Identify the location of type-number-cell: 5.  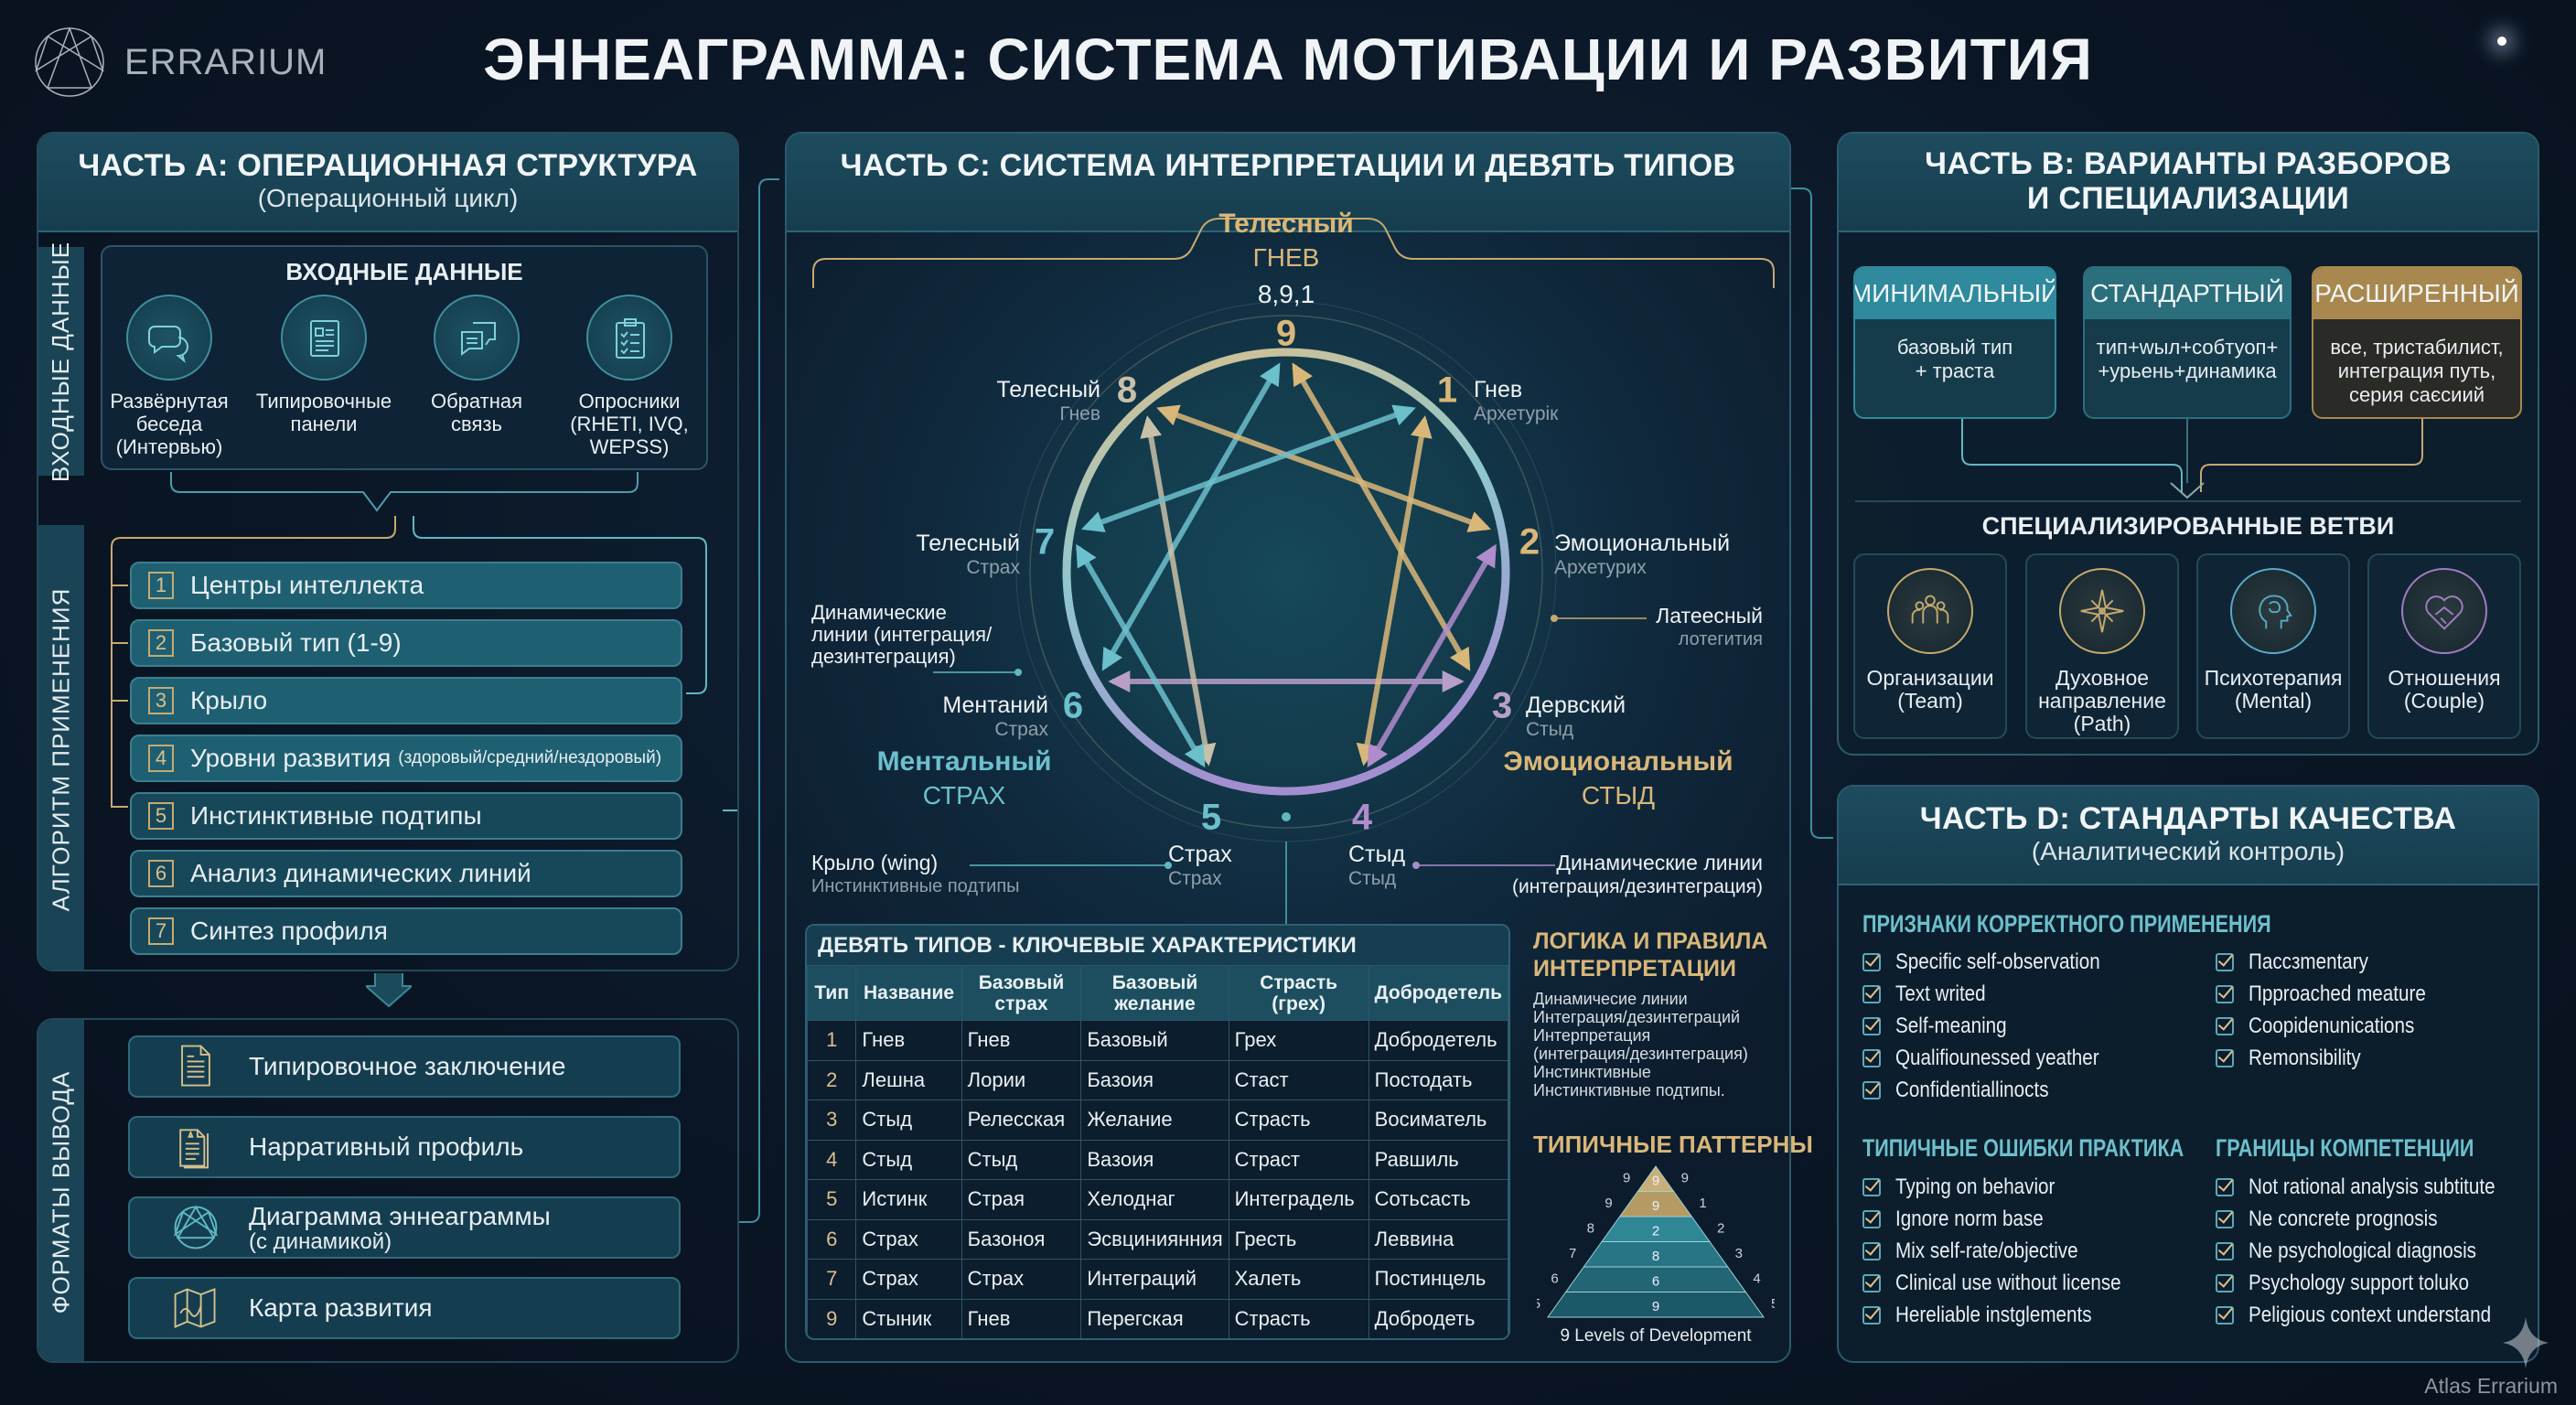
(832, 1199).